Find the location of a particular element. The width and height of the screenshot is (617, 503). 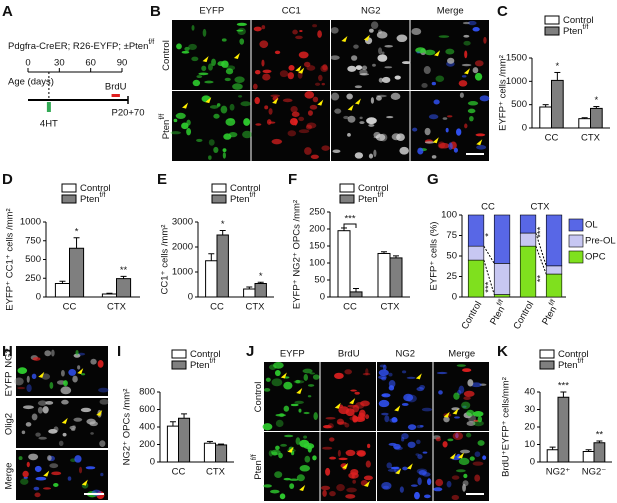

y-tick-label: 50 is located at coordinates (451, 256).